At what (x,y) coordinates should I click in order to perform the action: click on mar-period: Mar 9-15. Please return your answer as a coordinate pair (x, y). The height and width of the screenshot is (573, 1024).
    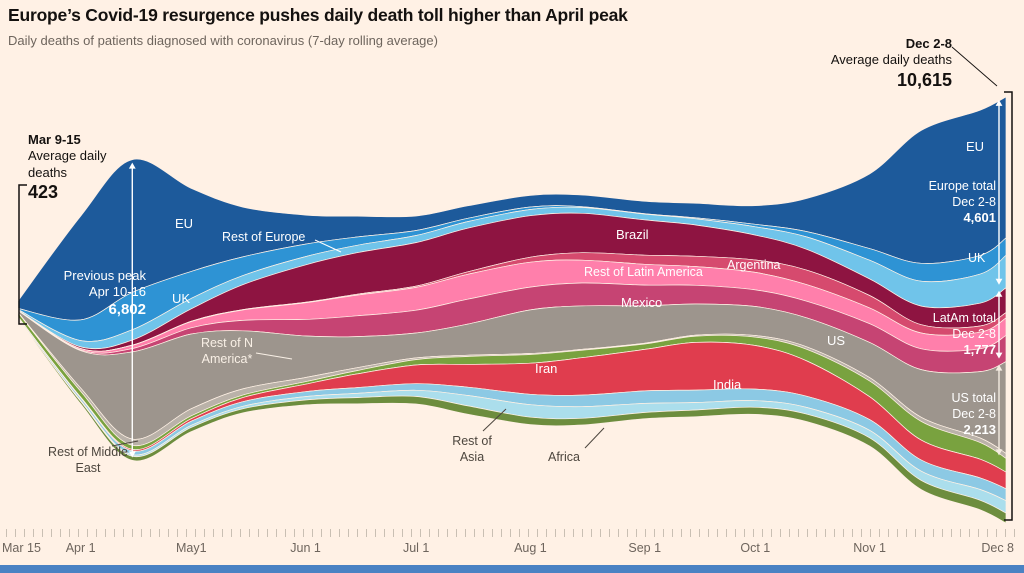
    Looking at the image, I should click on (54, 139).